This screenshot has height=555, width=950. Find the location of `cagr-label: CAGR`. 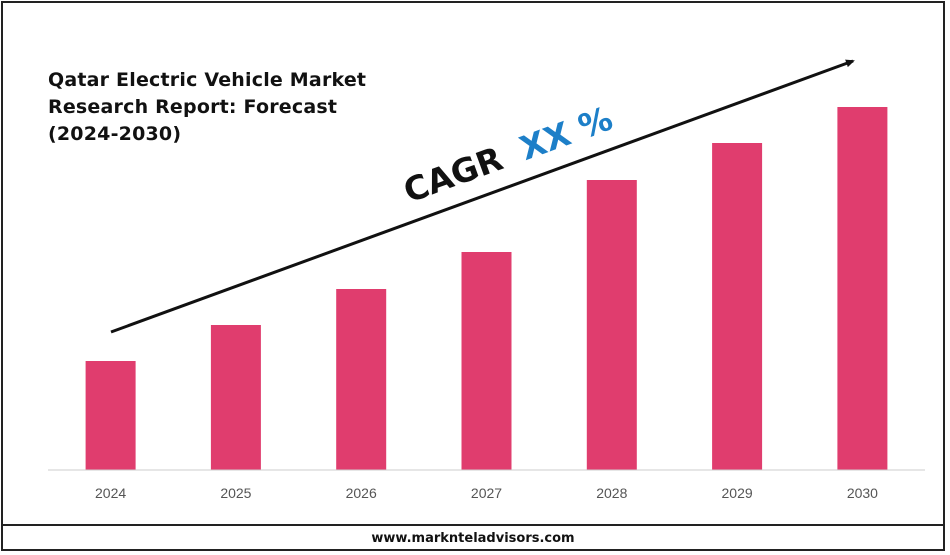

cagr-label: CAGR is located at coordinates (452, 175).